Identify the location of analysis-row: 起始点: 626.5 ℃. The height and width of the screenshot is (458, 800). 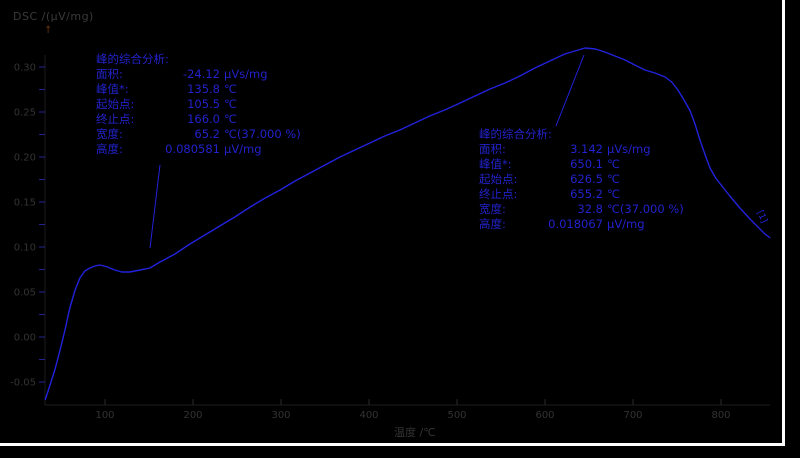
(581, 179).